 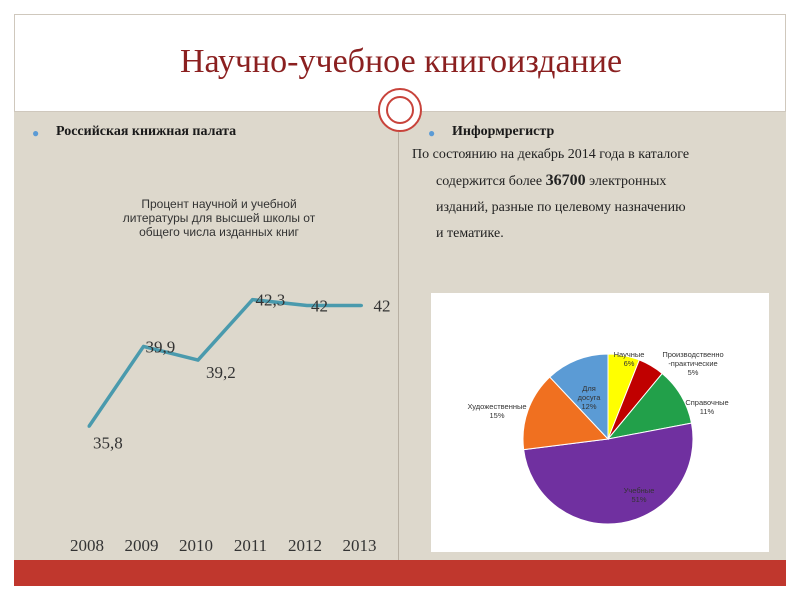 What do you see at coordinates (401, 61) in the screenshot?
I see `page-title: Научно-учебное книгоиздание` at bounding box center [401, 61].